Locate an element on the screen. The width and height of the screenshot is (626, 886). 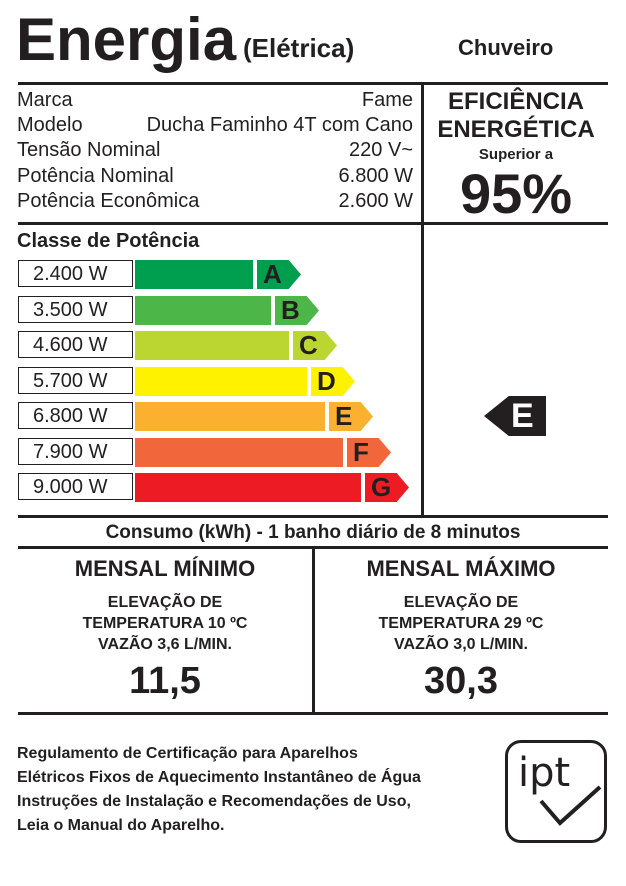
class-arrow: E is located at coordinates (351, 416).